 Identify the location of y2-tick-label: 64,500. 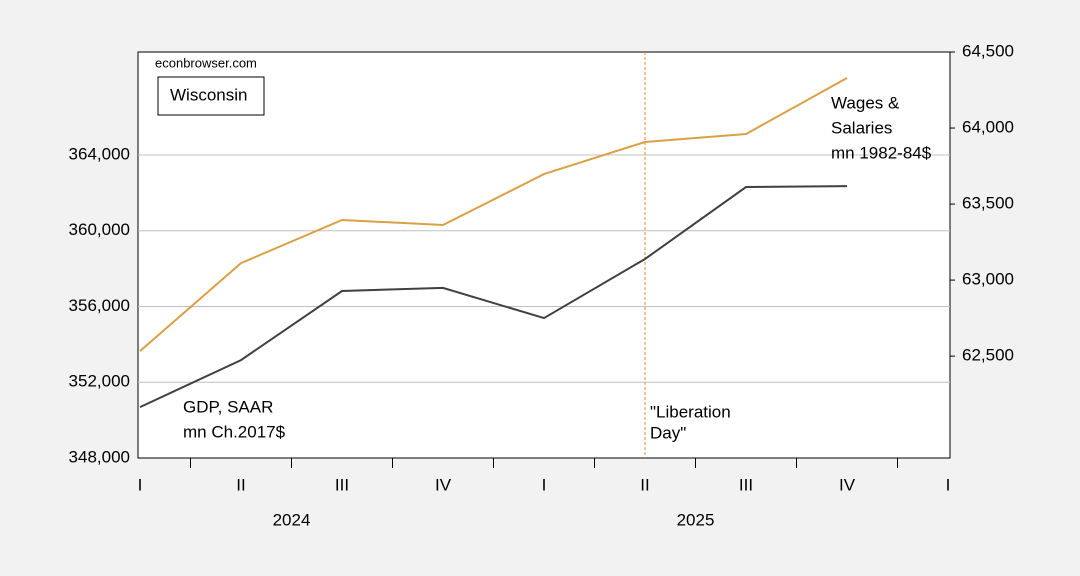
(988, 50).